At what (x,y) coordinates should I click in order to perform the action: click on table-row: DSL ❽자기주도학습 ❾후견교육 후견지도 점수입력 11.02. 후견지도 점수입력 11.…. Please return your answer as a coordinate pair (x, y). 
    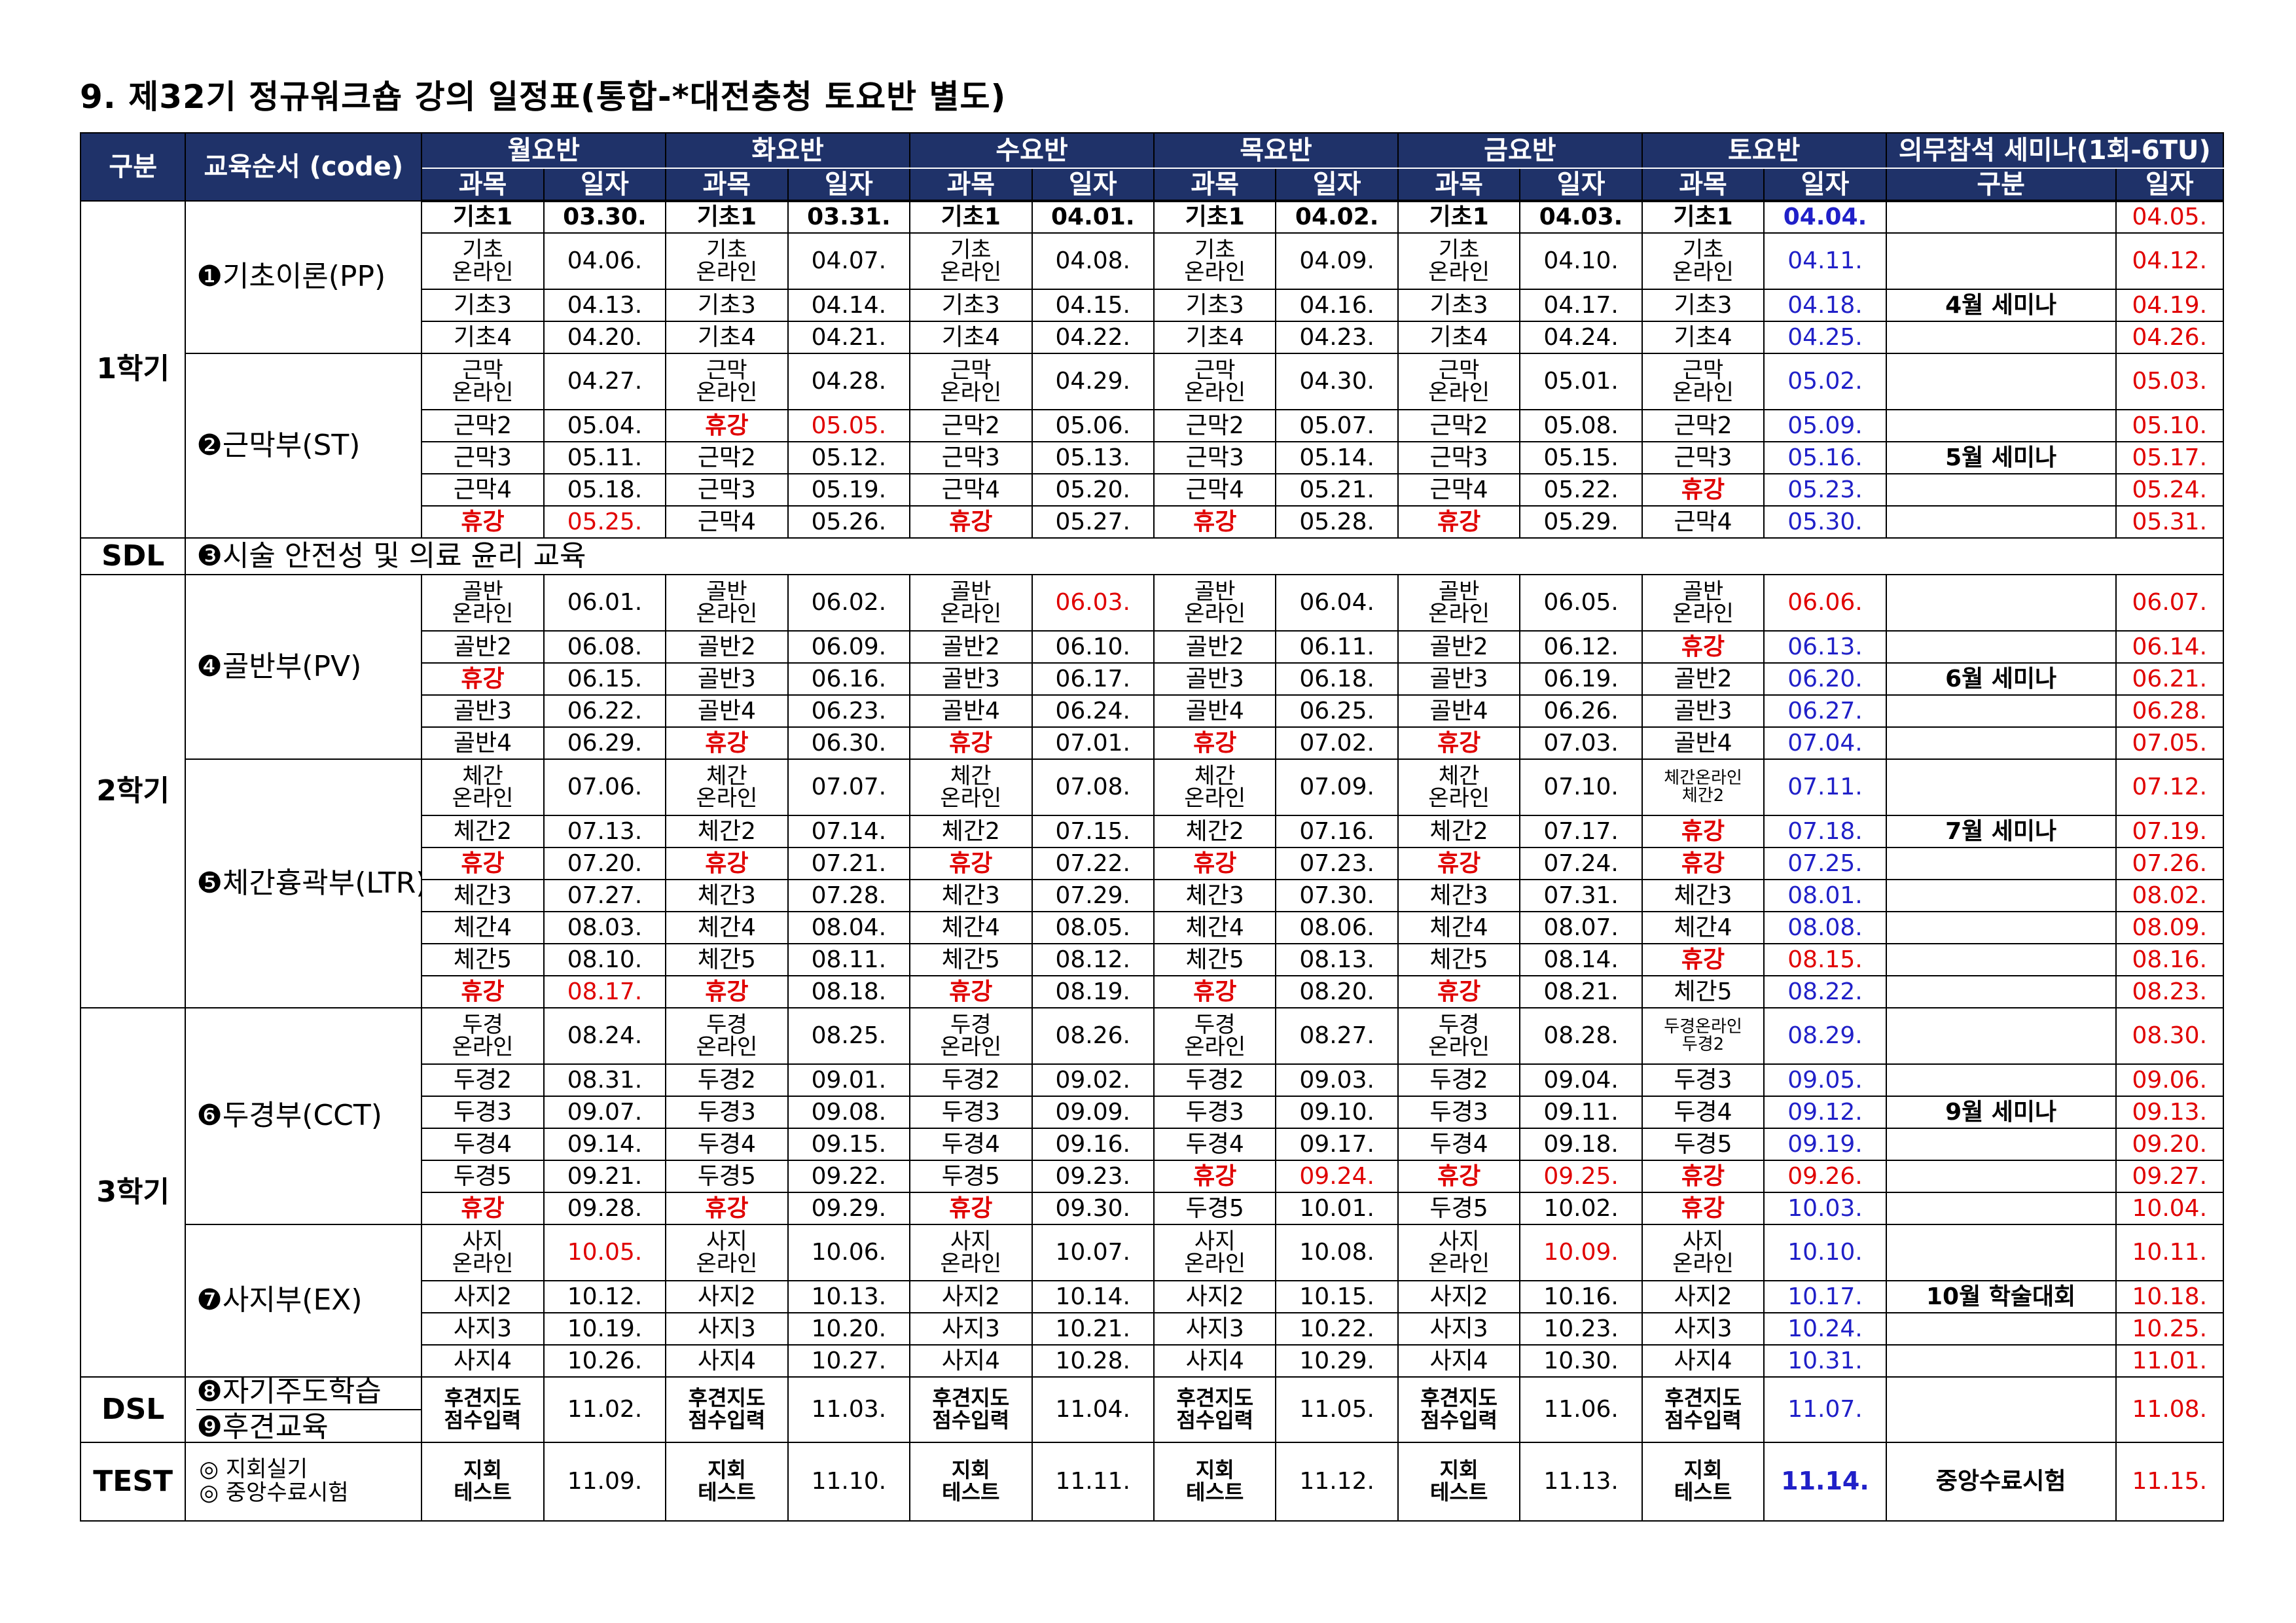
    Looking at the image, I should click on (1152, 1409).